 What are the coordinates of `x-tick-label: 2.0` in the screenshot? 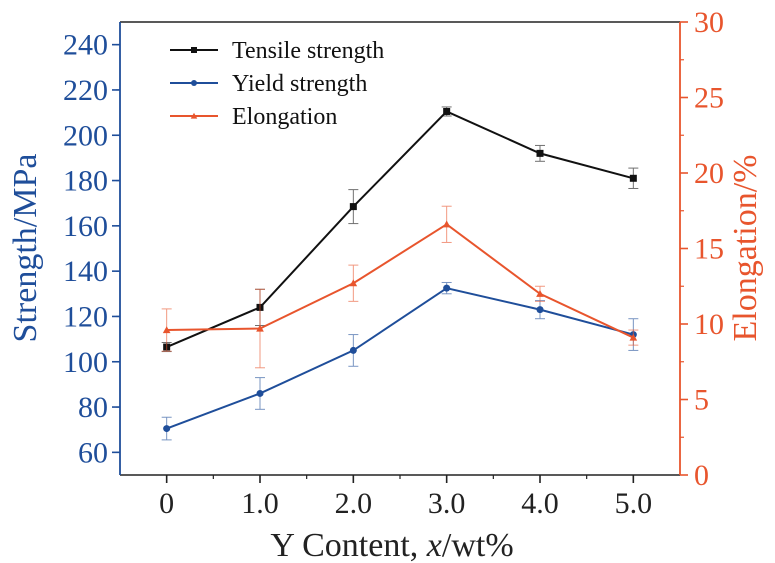 It's located at (354, 503).